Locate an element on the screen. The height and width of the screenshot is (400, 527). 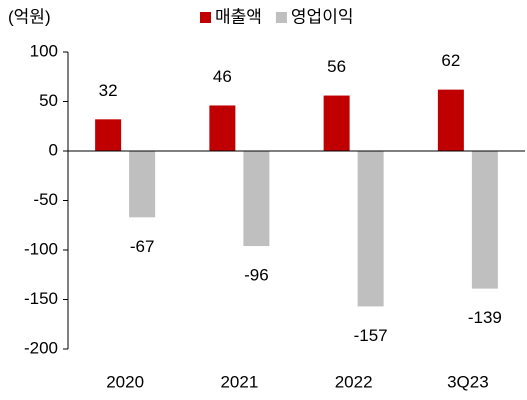
data-label: -157 is located at coordinates (371, 335).